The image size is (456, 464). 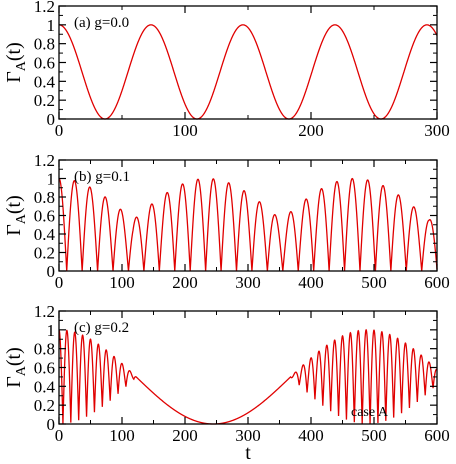 I want to click on panel-b-xtick-label: 600, so click(x=437, y=282).